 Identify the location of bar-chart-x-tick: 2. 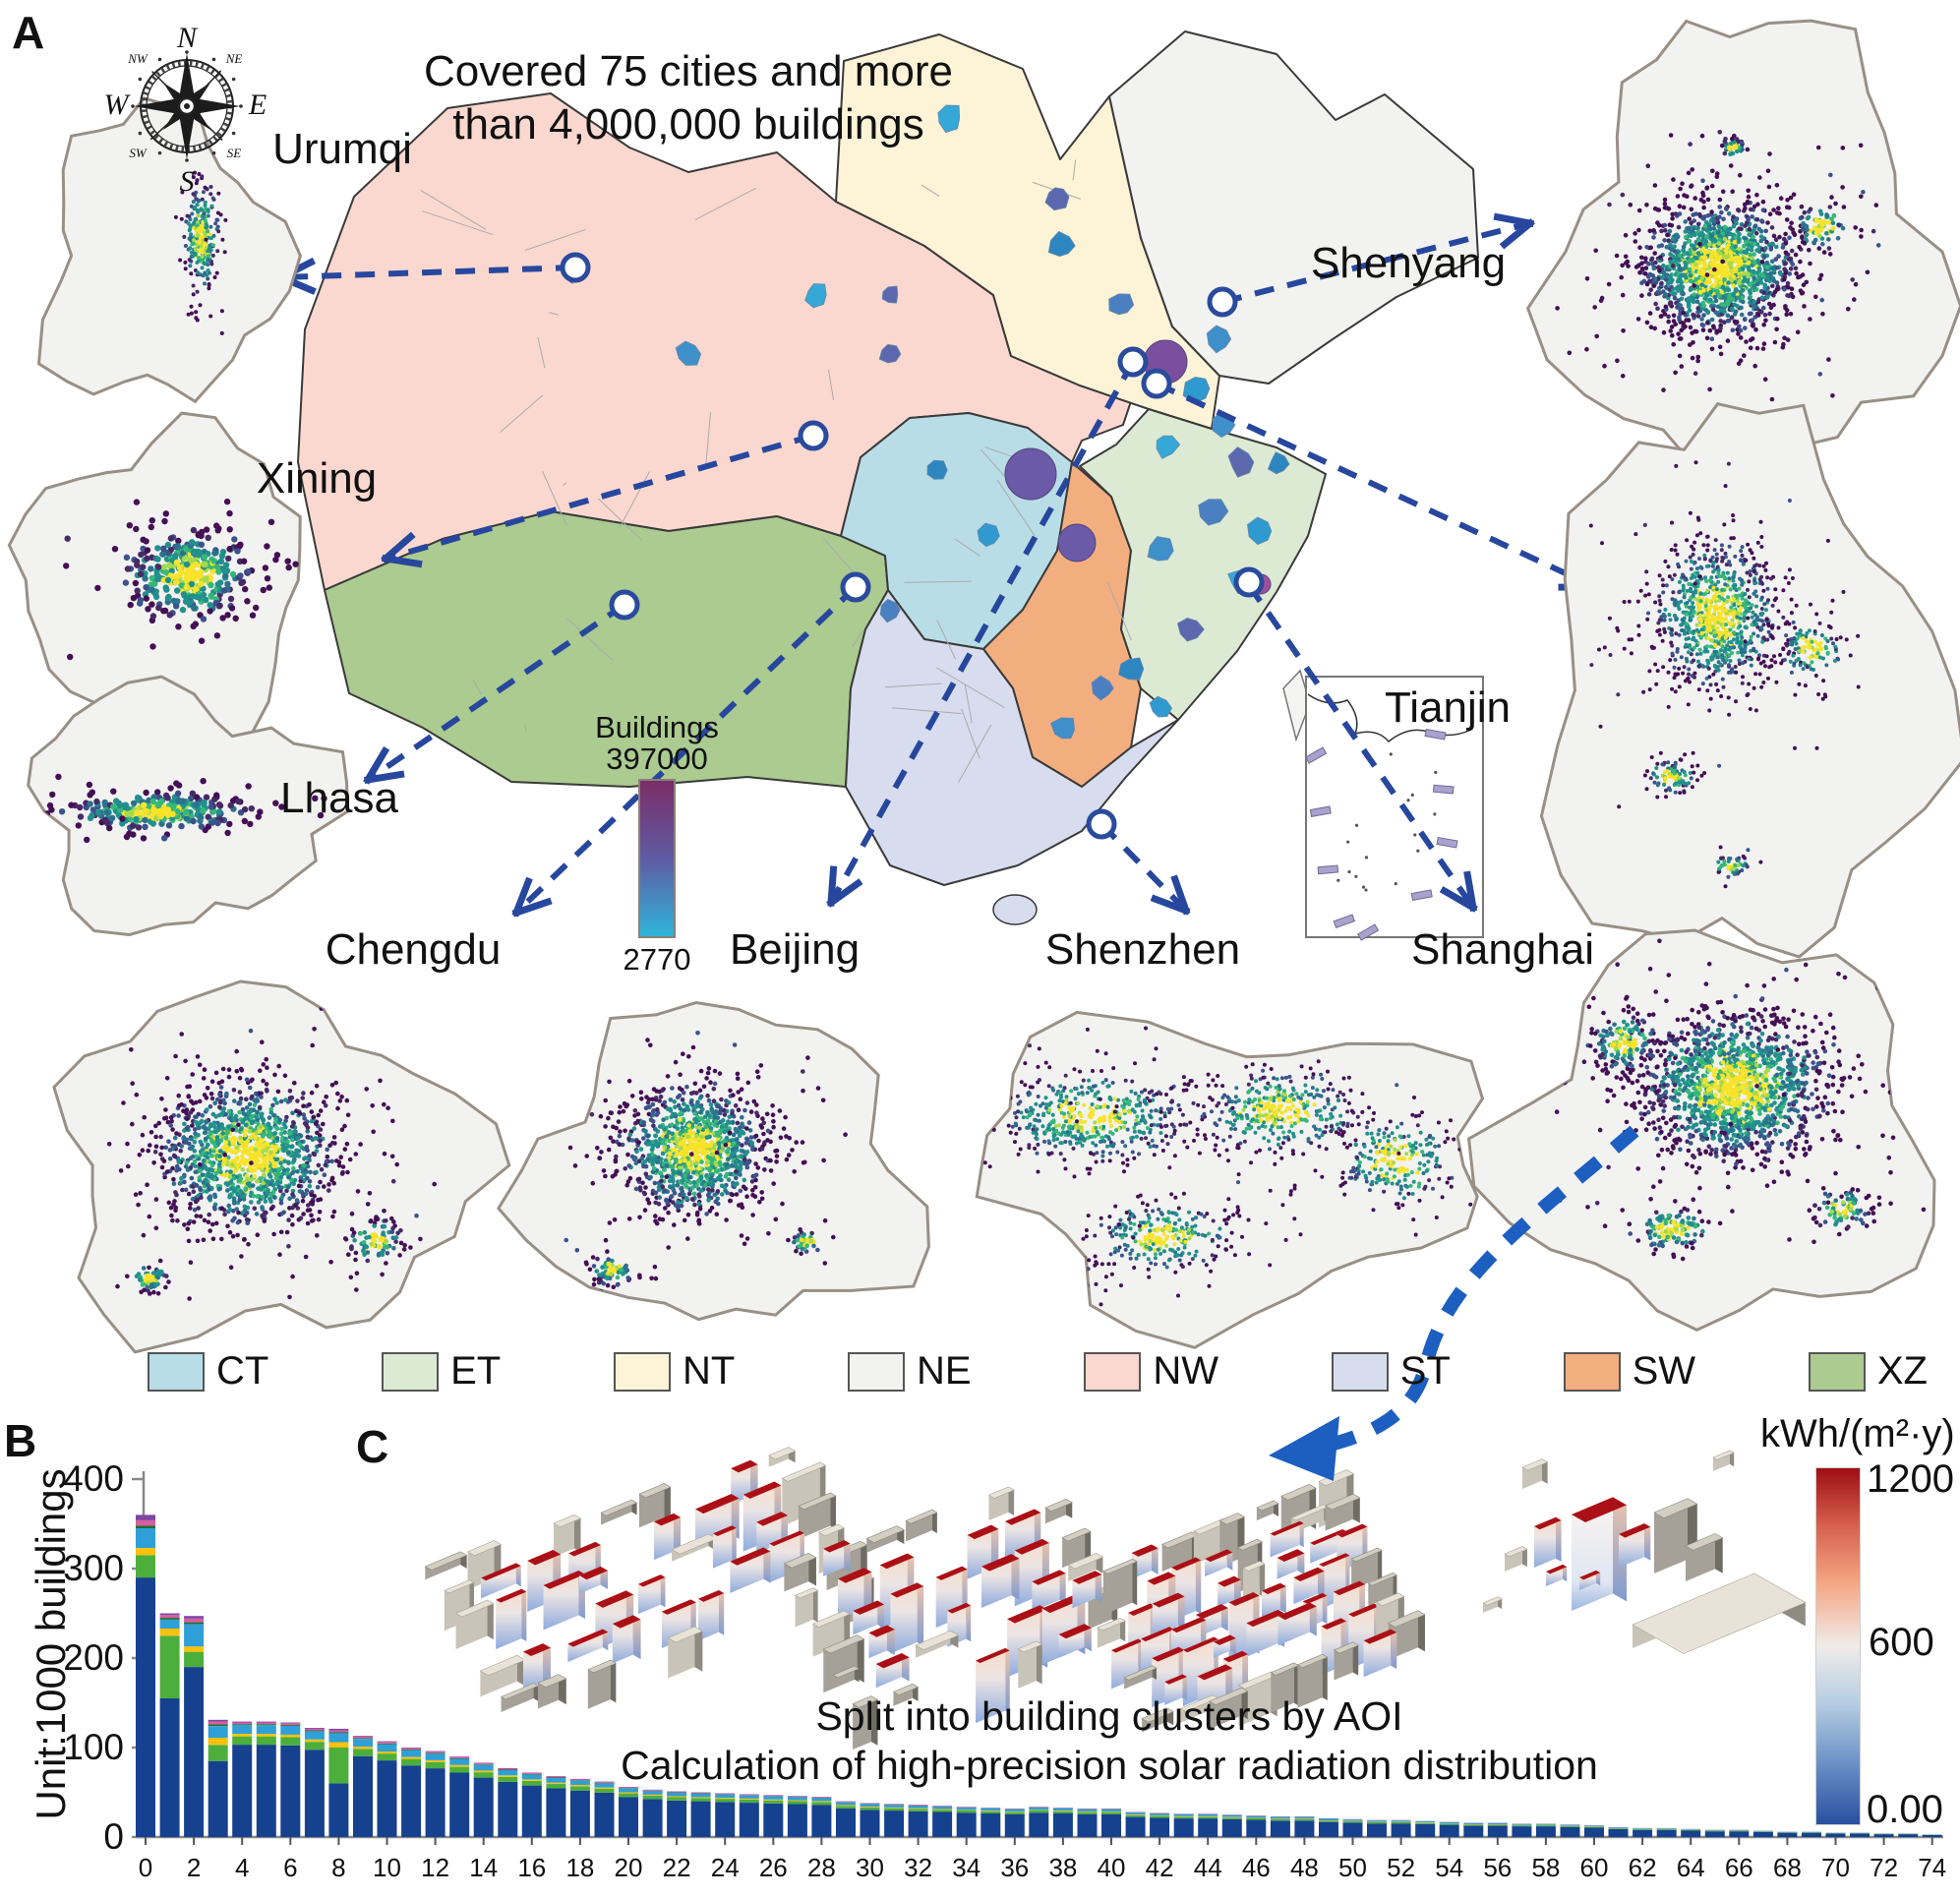
(194, 1868).